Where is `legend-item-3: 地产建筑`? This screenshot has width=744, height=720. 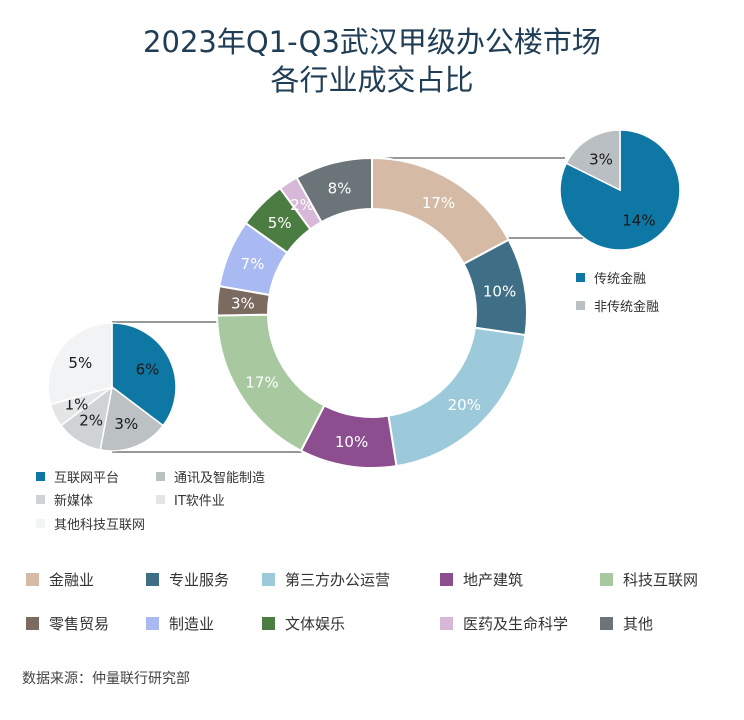 legend-item-3: 地产建筑 is located at coordinates (481, 579).